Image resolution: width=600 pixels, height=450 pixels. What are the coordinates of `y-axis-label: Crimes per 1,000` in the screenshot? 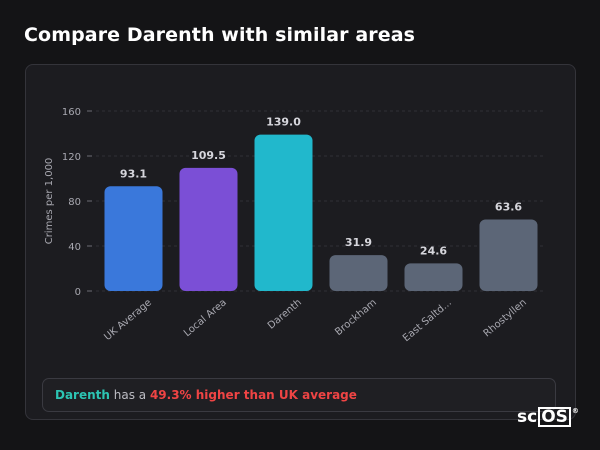 It's located at (49, 201).